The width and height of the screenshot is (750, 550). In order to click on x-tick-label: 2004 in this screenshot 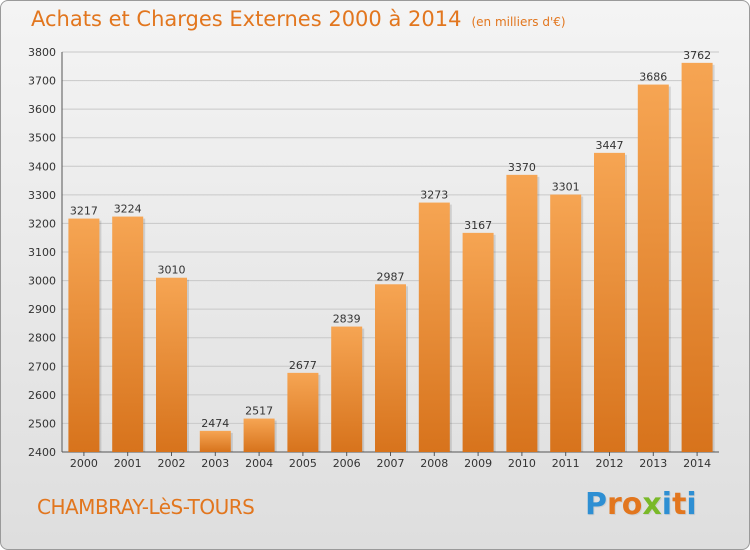, I will do `click(259, 463)`.